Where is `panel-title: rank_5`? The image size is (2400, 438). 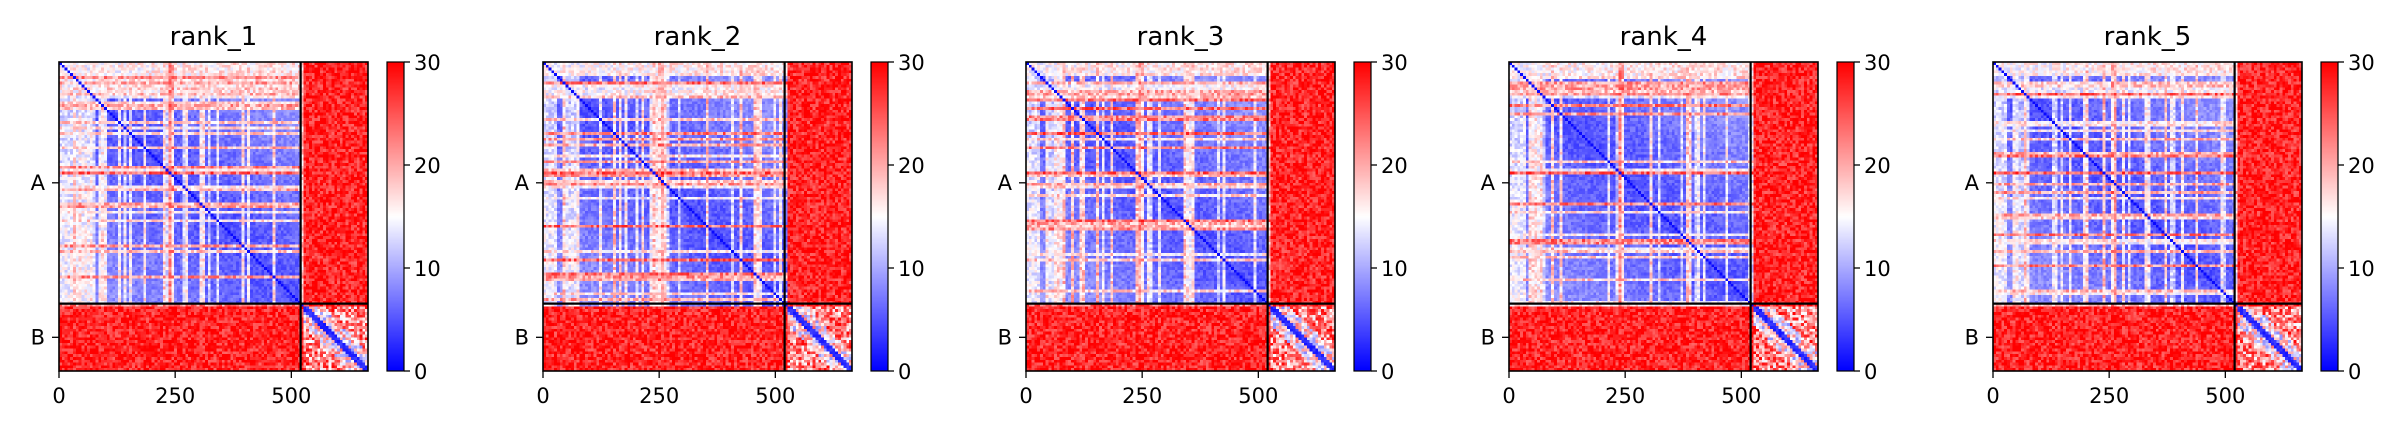 panel-title: rank_5 is located at coordinates (2148, 37).